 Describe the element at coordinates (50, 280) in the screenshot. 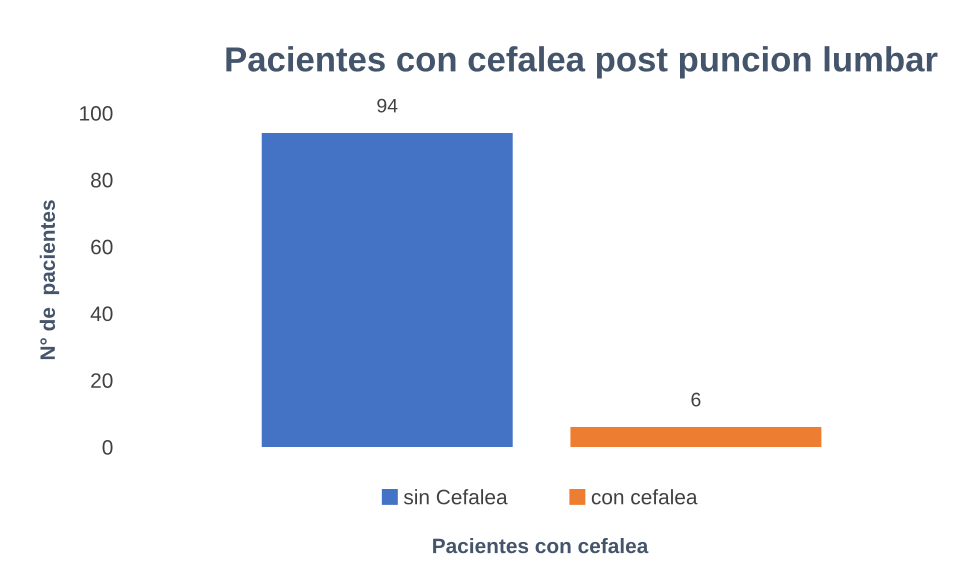

I see `y-axis-title: N° de pacientes` at that location.